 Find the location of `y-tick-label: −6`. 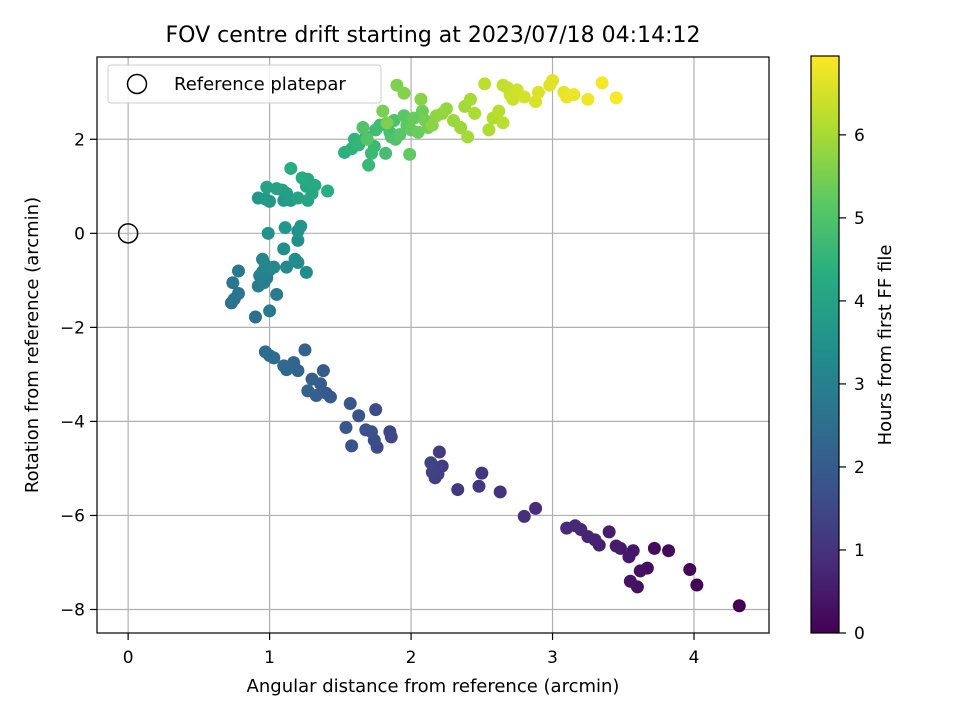

y-tick-label: −6 is located at coordinates (72, 516).